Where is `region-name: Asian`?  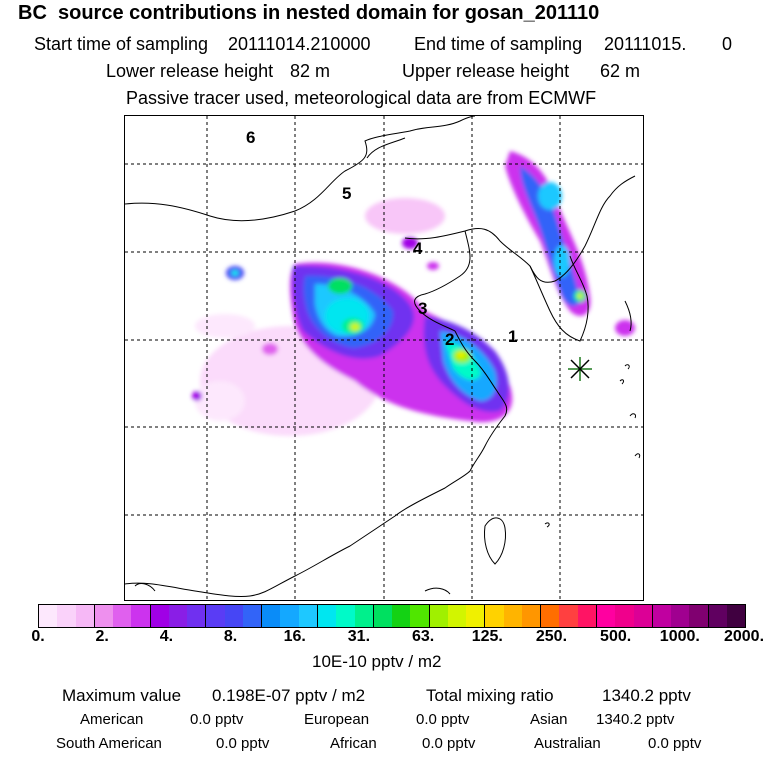
region-name: Asian is located at coordinates (549, 719).